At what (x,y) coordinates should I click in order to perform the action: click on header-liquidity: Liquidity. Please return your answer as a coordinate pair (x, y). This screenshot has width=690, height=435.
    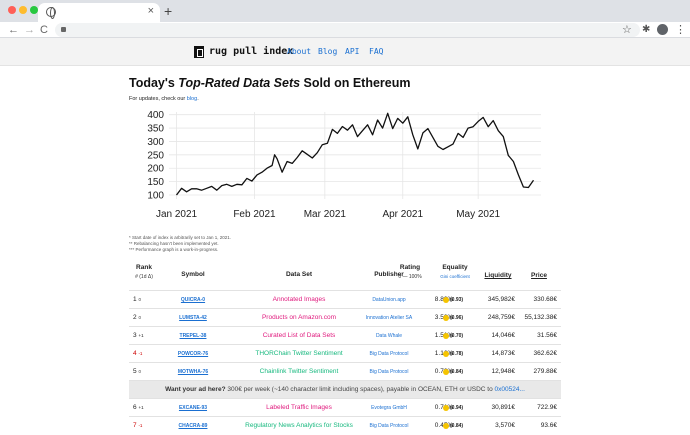
    Looking at the image, I should click on (498, 275).